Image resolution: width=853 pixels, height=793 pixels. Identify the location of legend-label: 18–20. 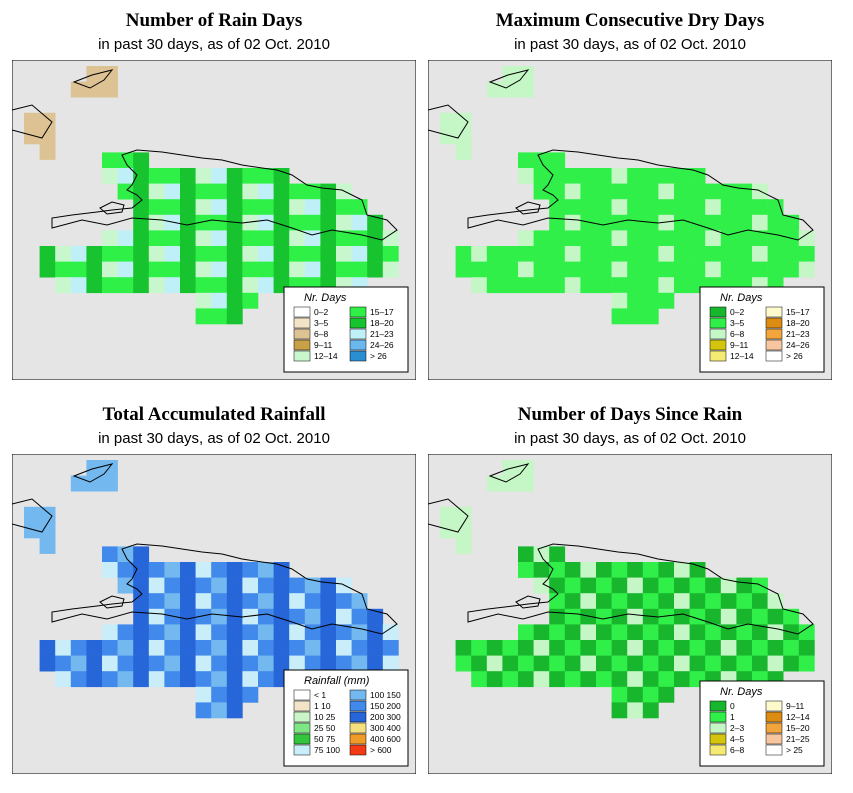
(382, 323).